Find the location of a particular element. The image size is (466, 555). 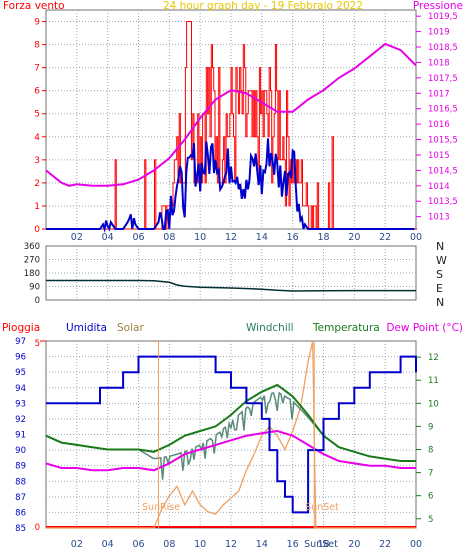

top-right-tick-label: 1016,5 is located at coordinates (443, 110).